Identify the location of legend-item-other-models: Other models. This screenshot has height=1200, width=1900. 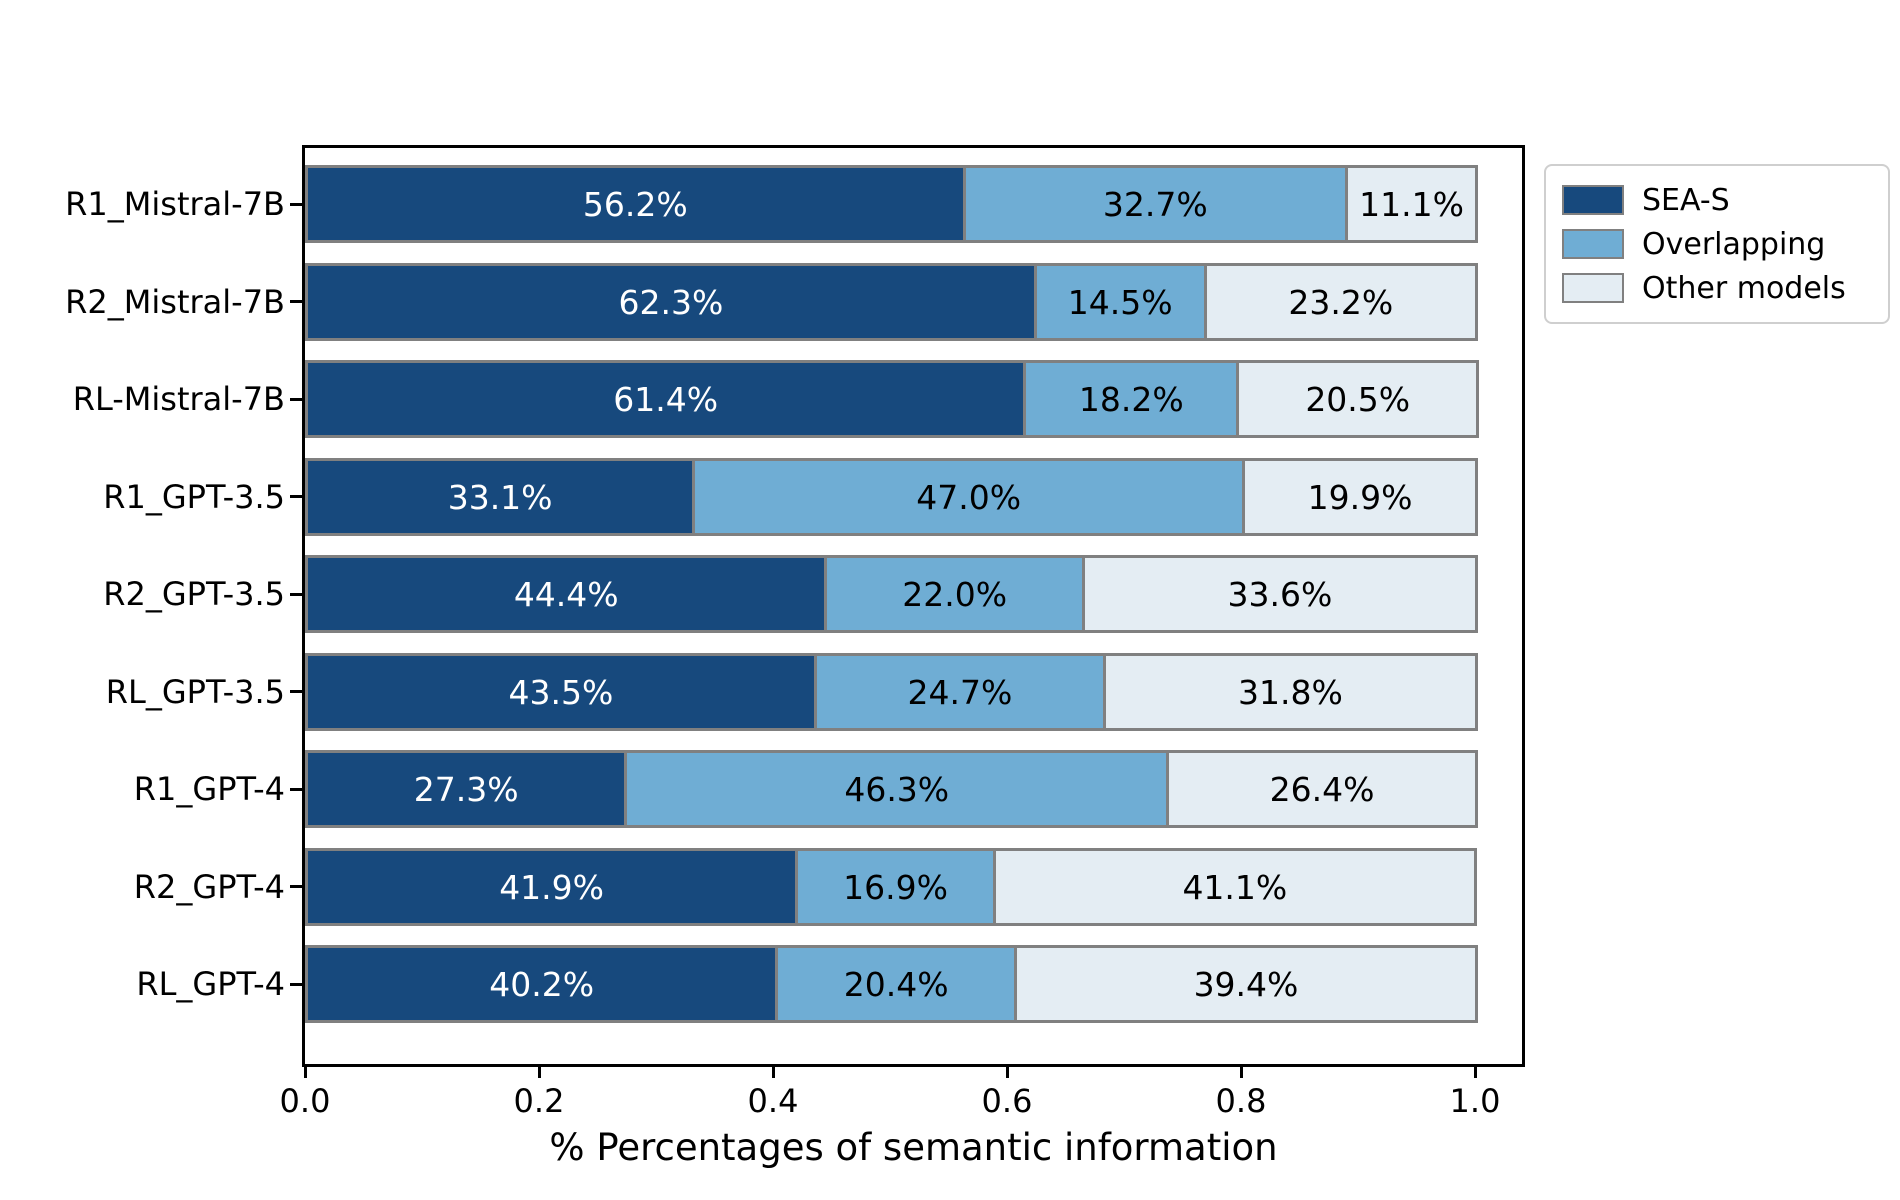
(1717, 288).